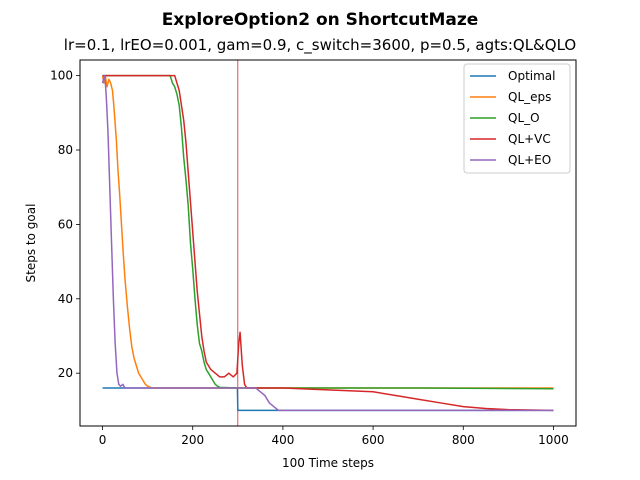  Describe the element at coordinates (192, 440) in the screenshot. I see `x-tick-label: 200` at that location.